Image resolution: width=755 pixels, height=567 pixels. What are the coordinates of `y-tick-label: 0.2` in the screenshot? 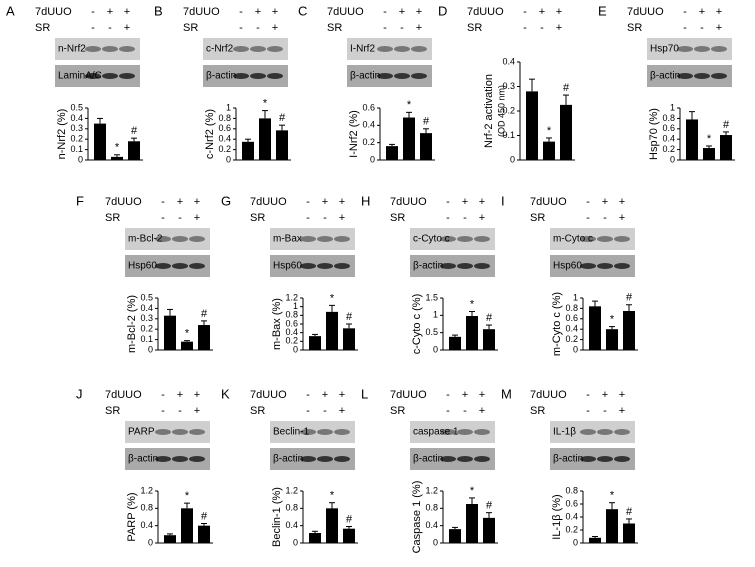 It's located at (571, 529).